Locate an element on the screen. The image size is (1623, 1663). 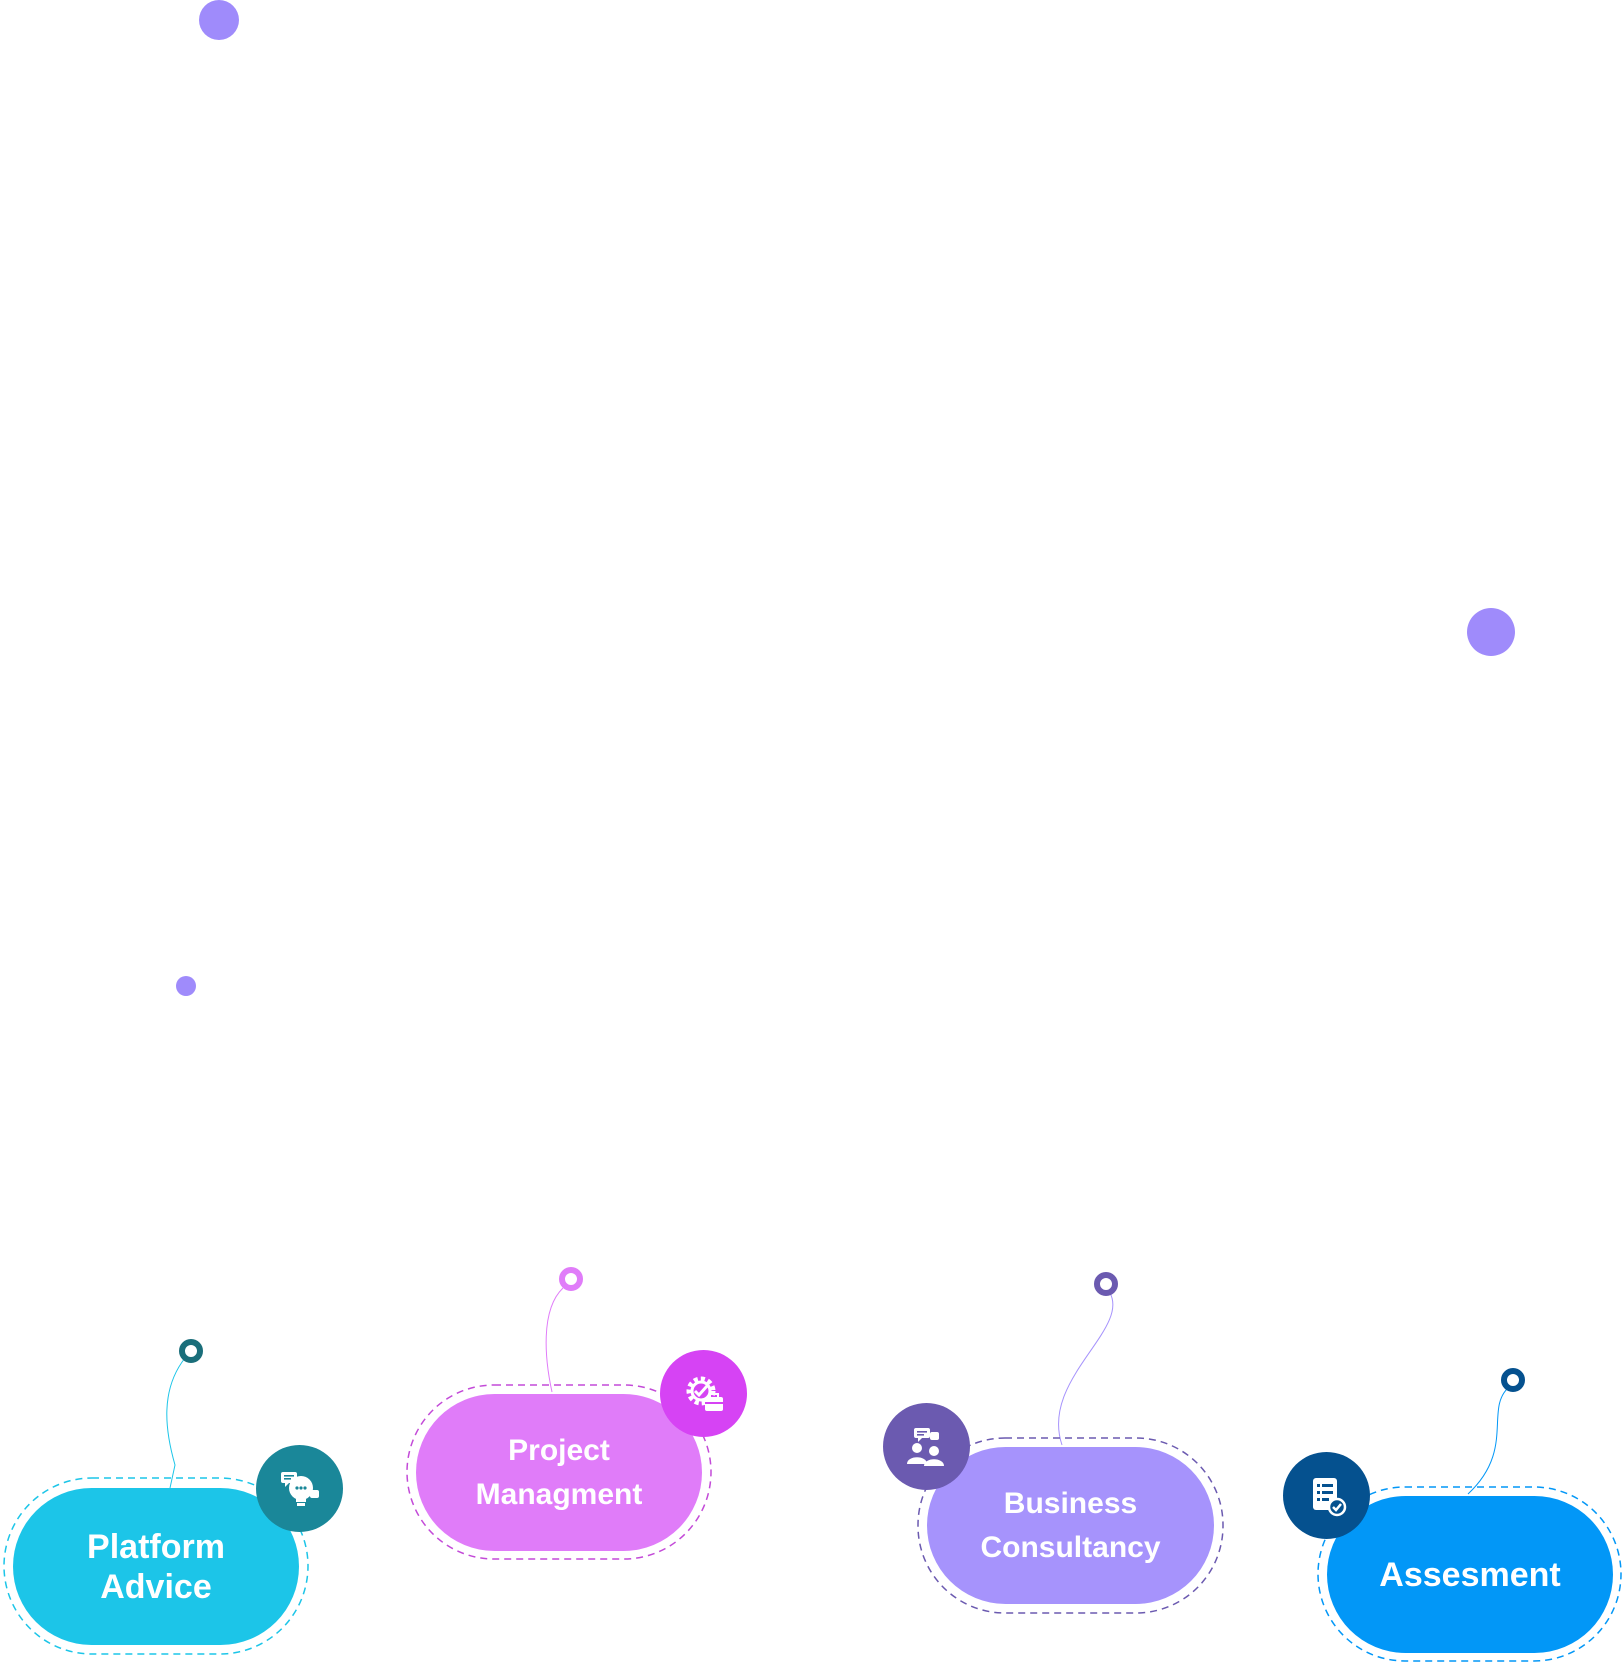
assessment-label: Assesment is located at coordinates (1470, 1574).